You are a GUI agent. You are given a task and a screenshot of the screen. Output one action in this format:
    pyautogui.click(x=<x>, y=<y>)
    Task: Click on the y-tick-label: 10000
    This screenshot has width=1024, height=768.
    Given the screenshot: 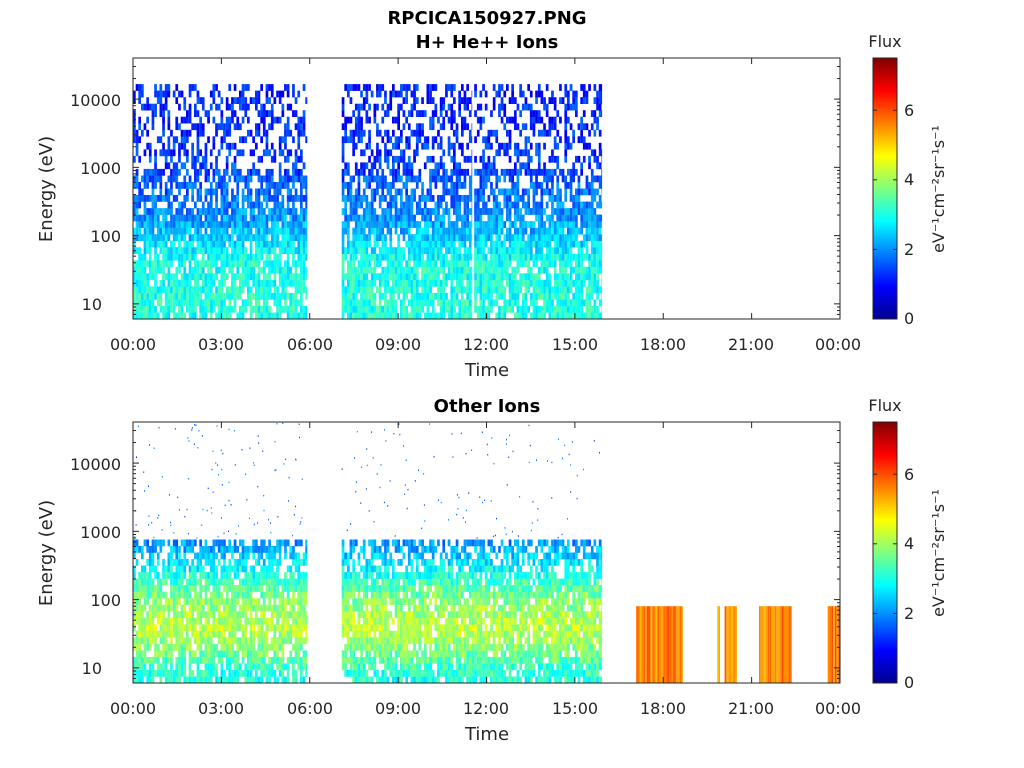 What is the action you would take?
    pyautogui.click(x=95, y=100)
    